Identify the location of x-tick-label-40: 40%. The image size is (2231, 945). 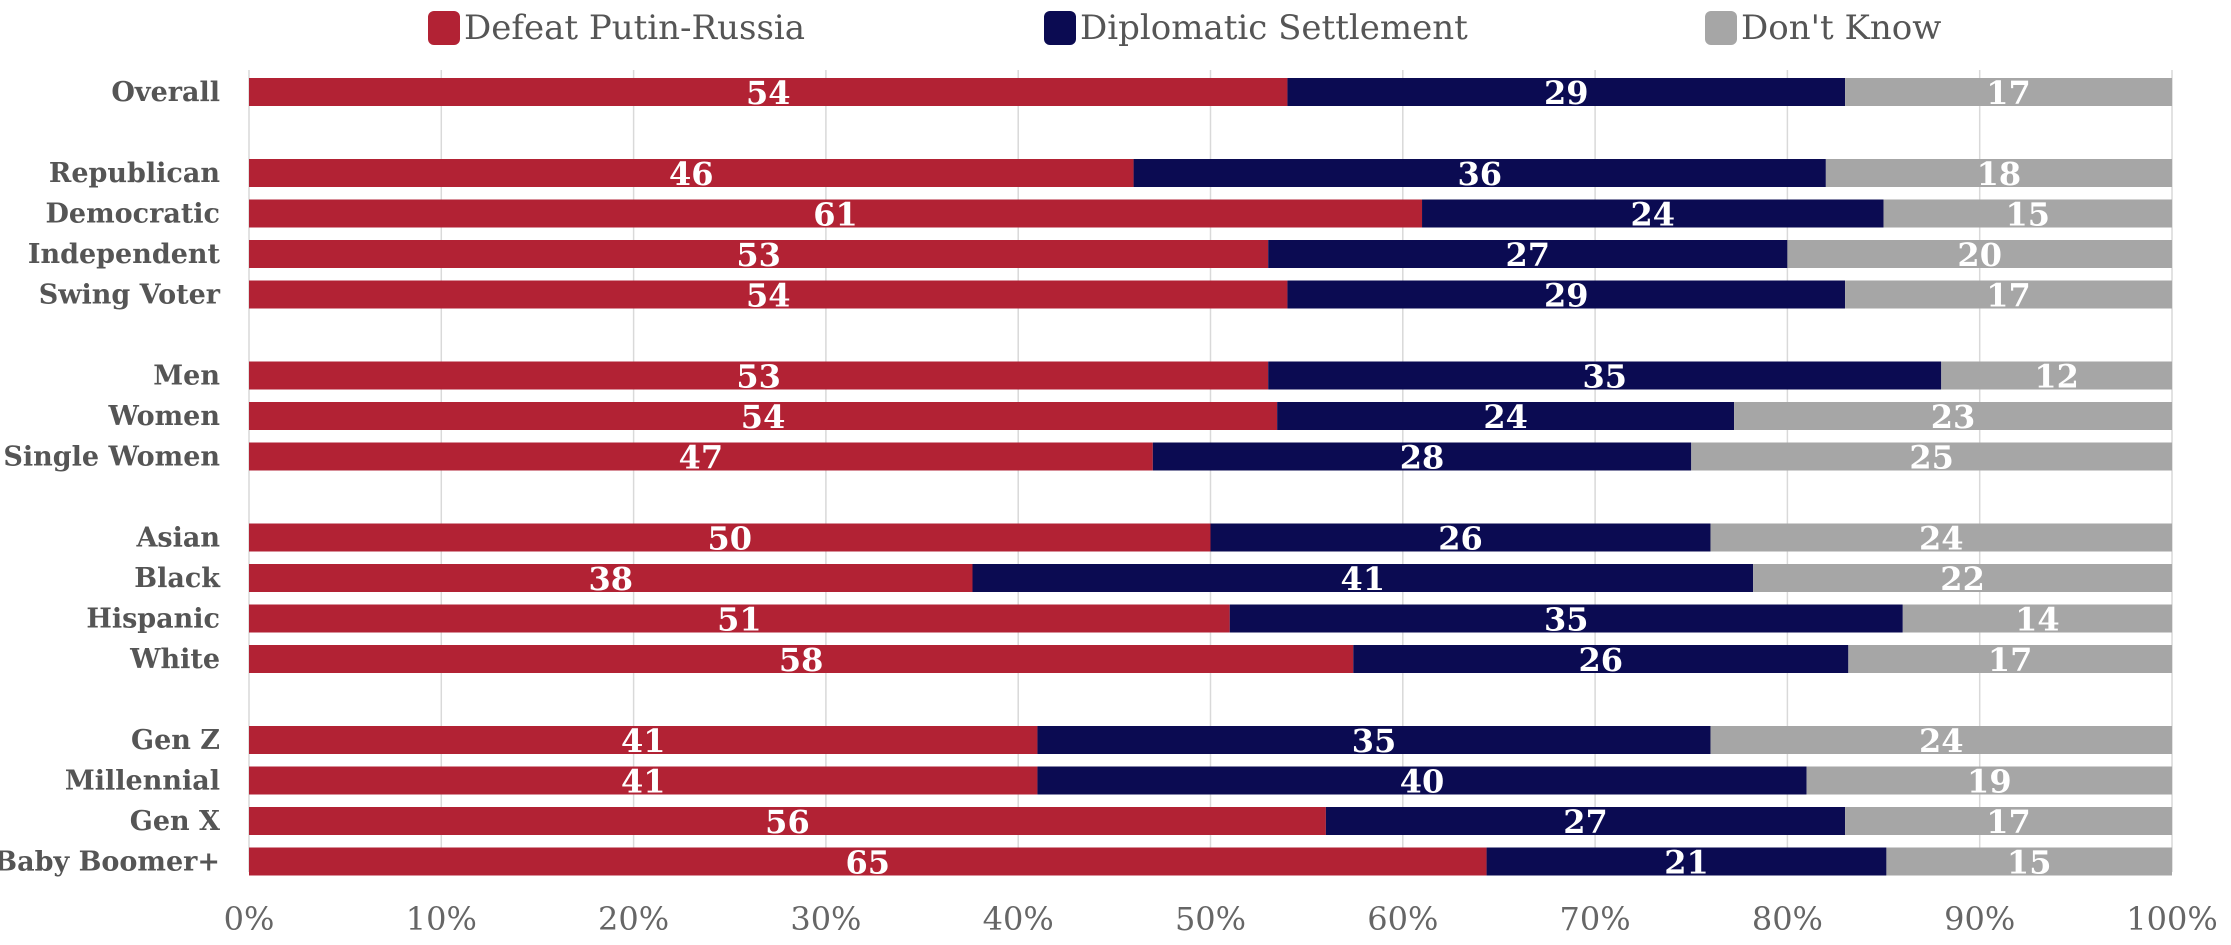
(1018, 919).